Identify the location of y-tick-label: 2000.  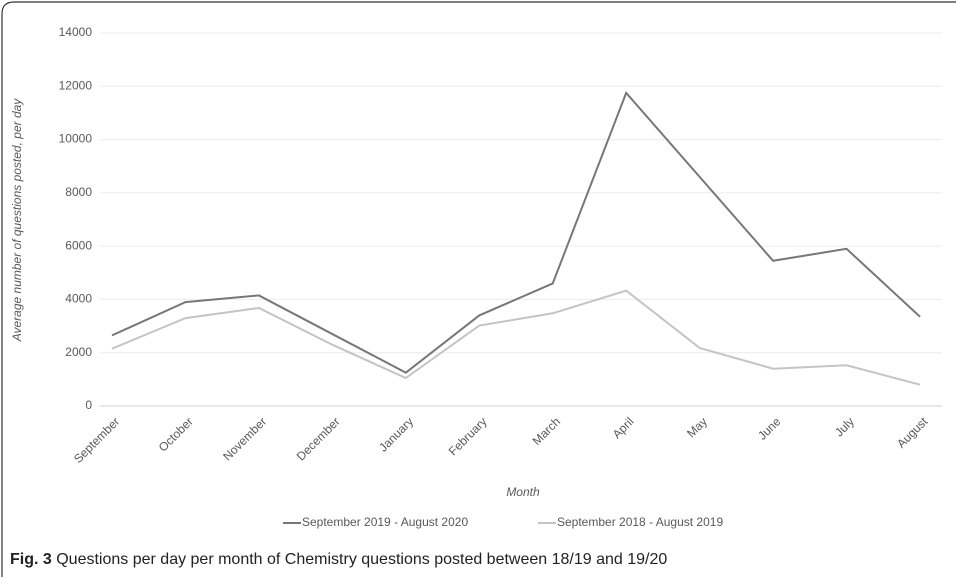
(78, 352).